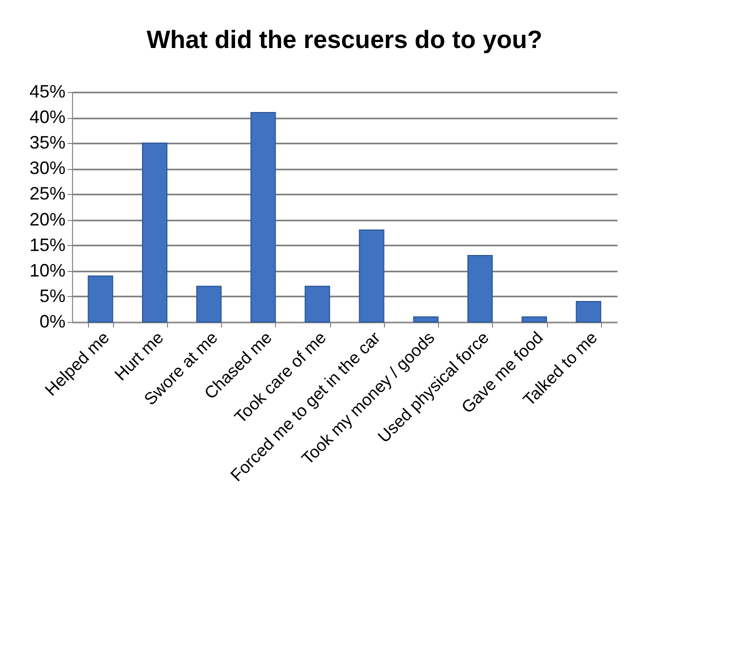 This screenshot has height=647, width=729. I want to click on y-tick-label: 40%, so click(47, 117).